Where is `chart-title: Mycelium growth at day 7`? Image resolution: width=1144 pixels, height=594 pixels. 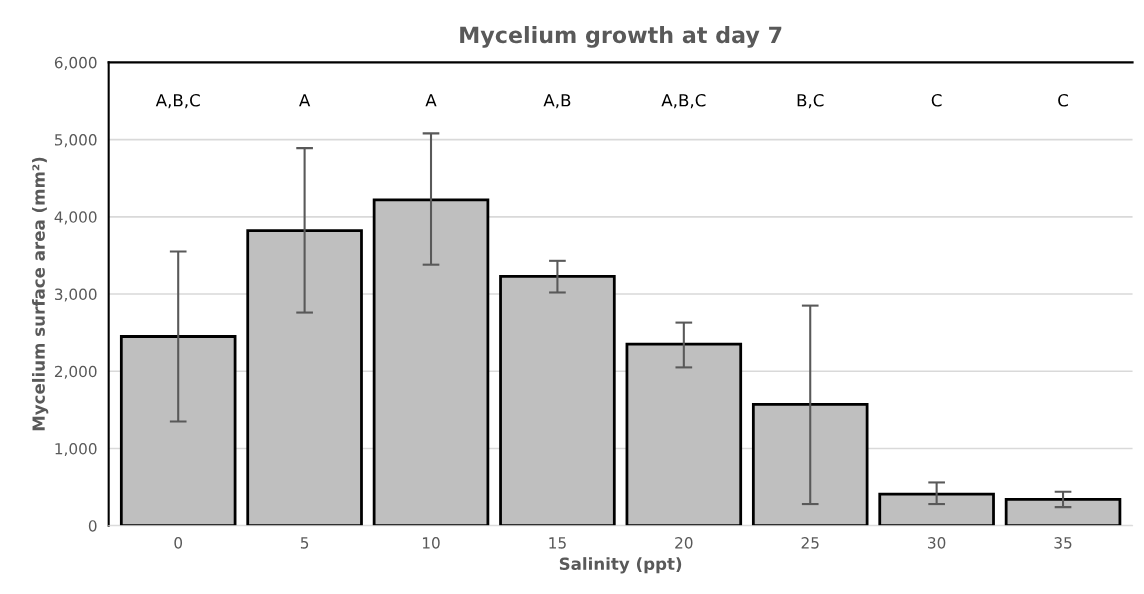 chart-title: Mycelium growth at day 7 is located at coordinates (621, 37).